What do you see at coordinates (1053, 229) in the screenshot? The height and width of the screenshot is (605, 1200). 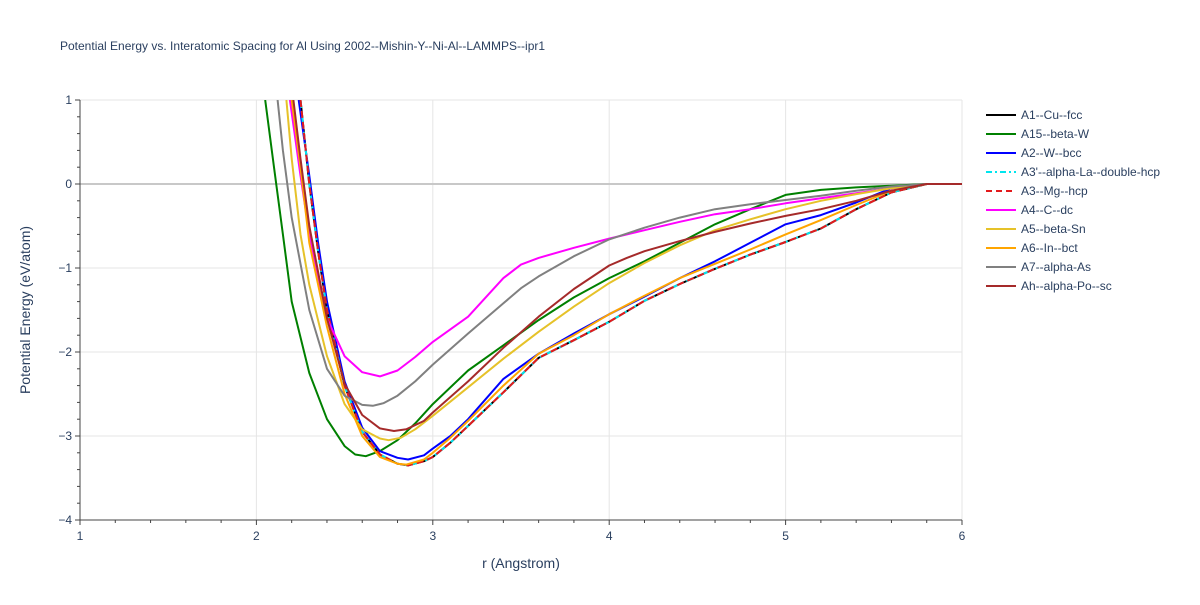 I see `legend-label-6: A5--beta-Sn` at bounding box center [1053, 229].